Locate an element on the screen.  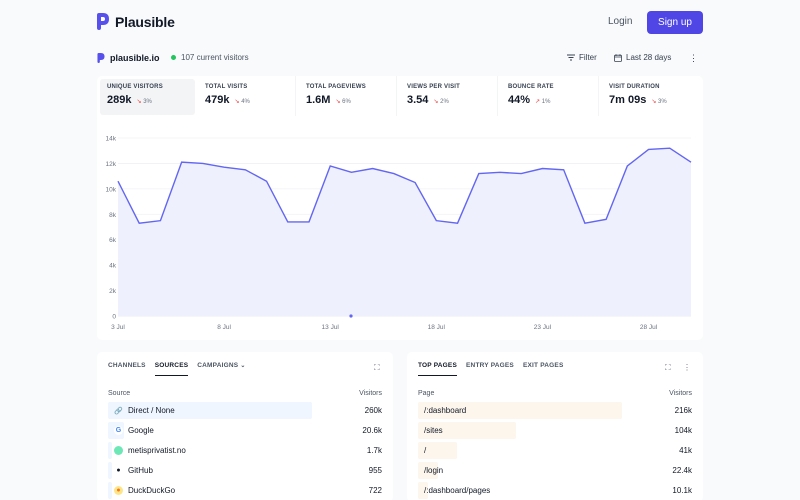
metric-change: ↘ 2% is located at coordinates (441, 102).